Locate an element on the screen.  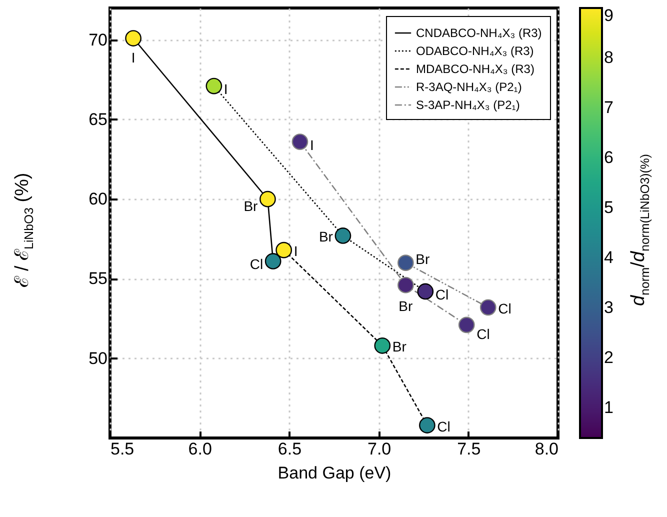
legend-label: S-3AP-NH₄X₃ (P2₁) is located at coordinates (468, 105).